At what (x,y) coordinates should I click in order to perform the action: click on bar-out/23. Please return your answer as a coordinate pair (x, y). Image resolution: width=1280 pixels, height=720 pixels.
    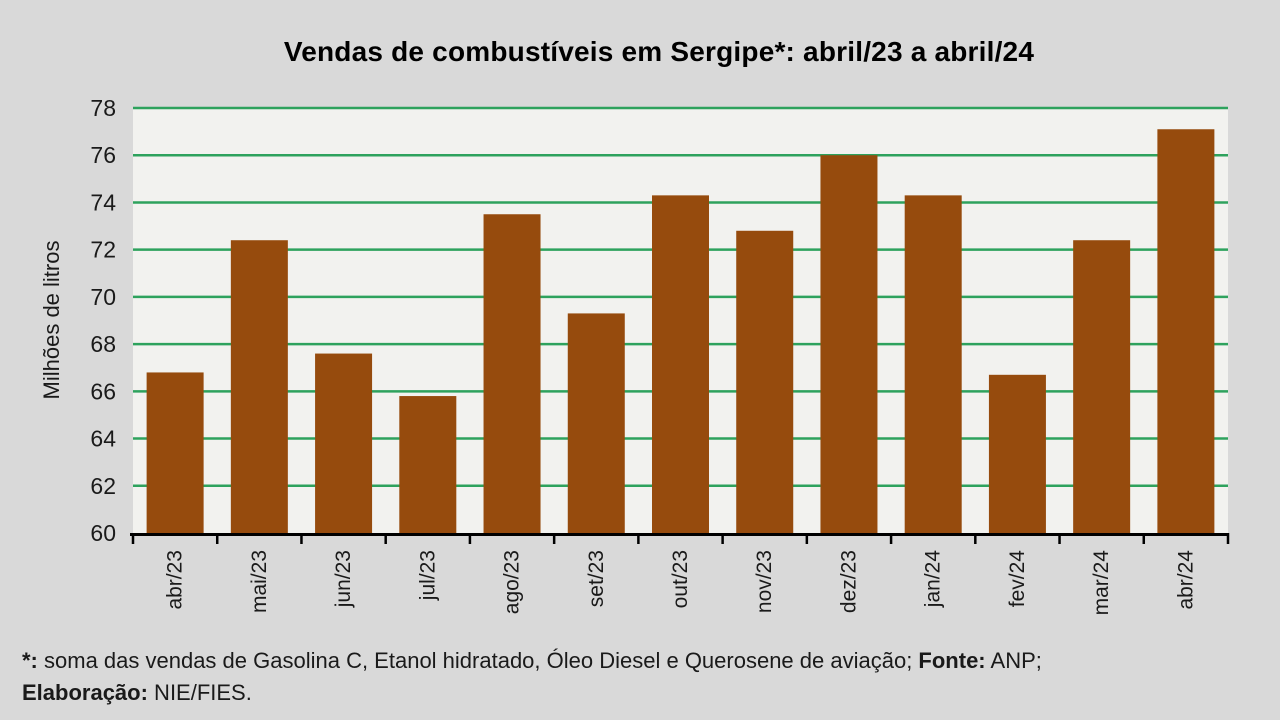
    Looking at the image, I should click on (680, 364).